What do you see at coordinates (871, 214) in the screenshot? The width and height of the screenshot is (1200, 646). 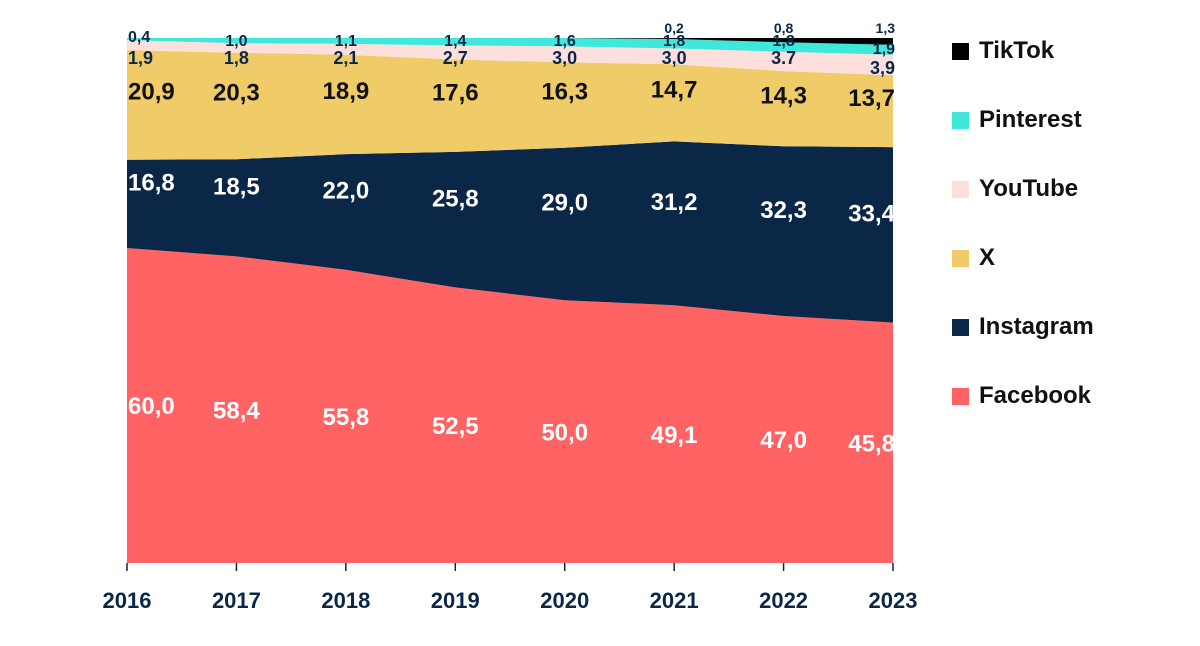 I see `value-label-instagram-2023: 33,4` at bounding box center [871, 214].